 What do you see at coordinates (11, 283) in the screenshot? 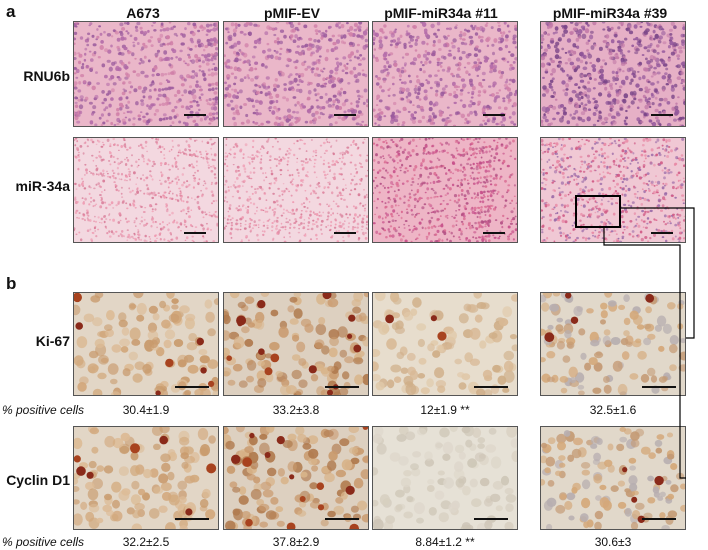
I see `panel-letter-b: b` at bounding box center [11, 283].